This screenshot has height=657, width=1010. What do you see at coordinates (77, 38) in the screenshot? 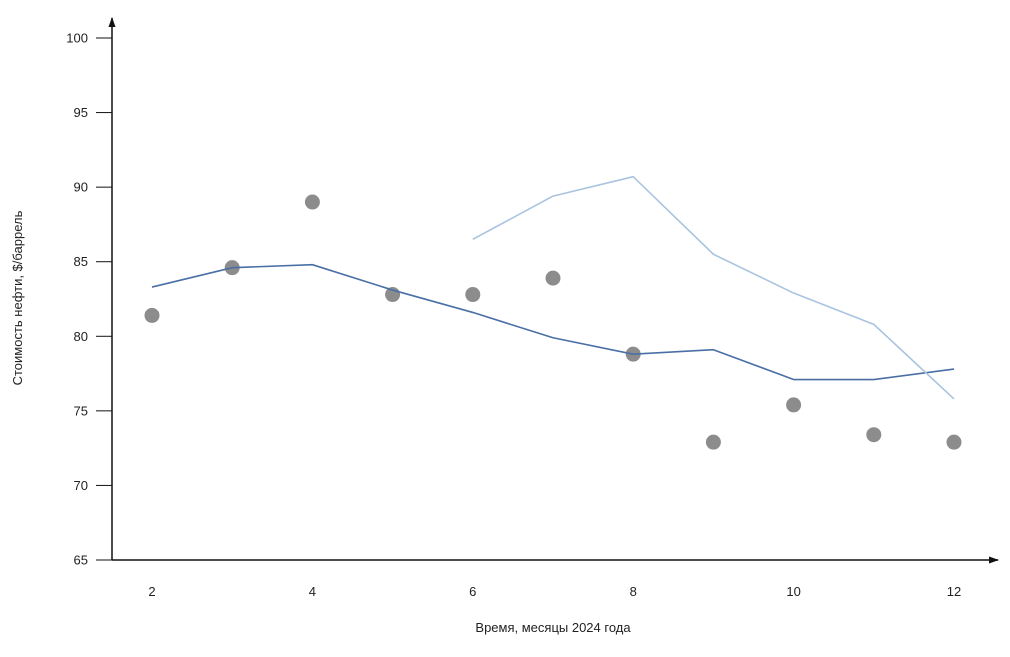
I see `y-tick-label: 100` at bounding box center [77, 38].